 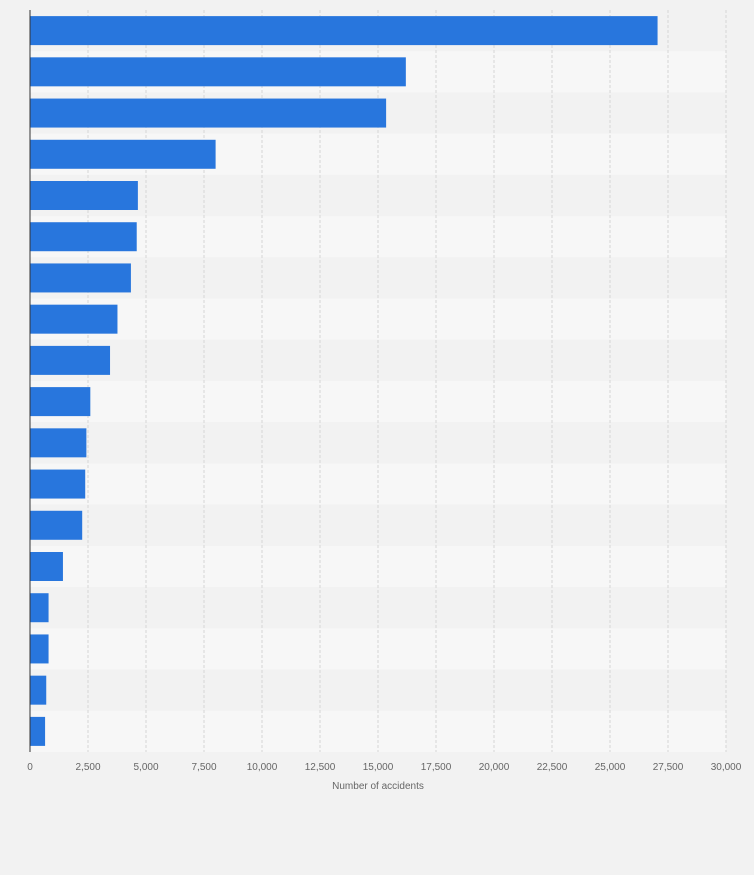 I want to click on x-axis-title: Number of accidents, so click(x=378, y=786).